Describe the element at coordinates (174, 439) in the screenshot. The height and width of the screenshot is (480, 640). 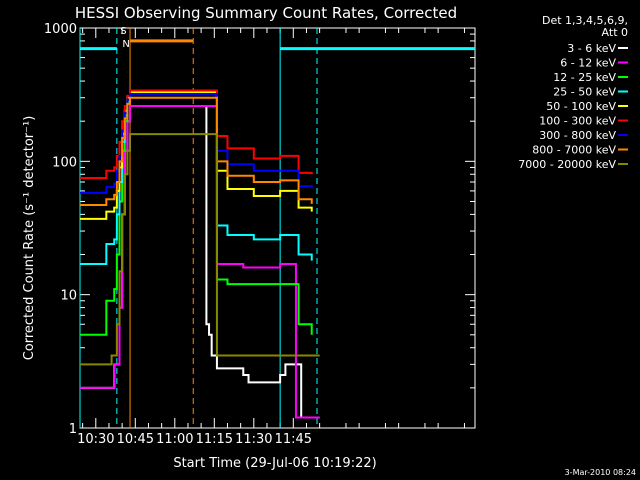
I see `x-tick-label: 11:00` at that location.